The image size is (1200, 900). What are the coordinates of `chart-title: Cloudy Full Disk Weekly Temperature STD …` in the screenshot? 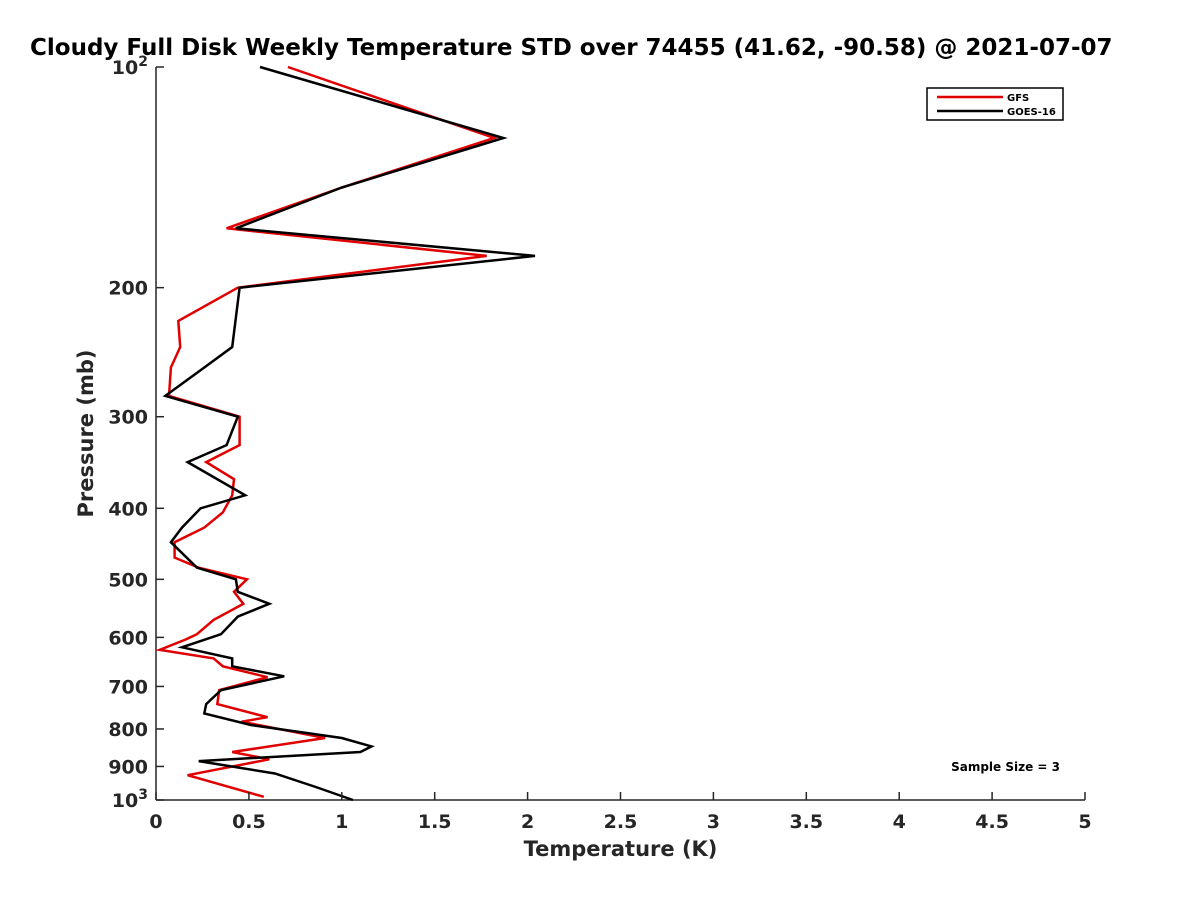 It's located at (571, 48).